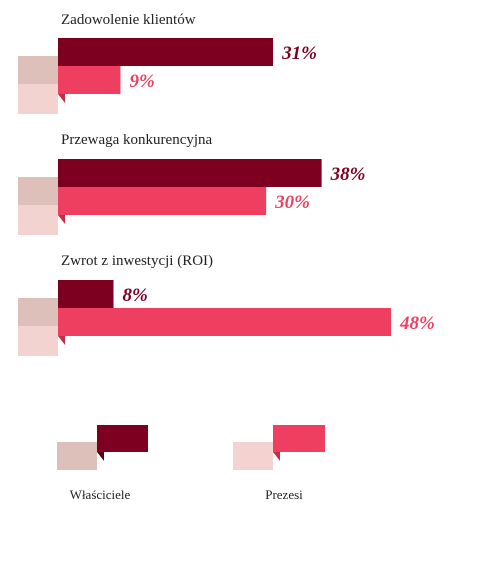  Describe the element at coordinates (128, 20) in the screenshot. I see `category-label: Zadowolenie klientów` at that location.